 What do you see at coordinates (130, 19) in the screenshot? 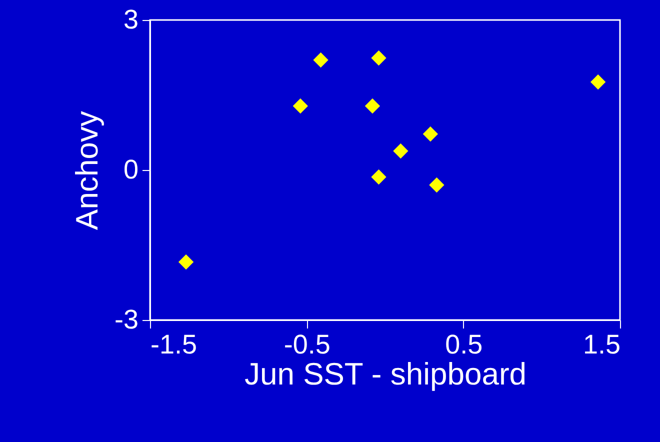
I see `y-tick-label: 3` at bounding box center [130, 19].